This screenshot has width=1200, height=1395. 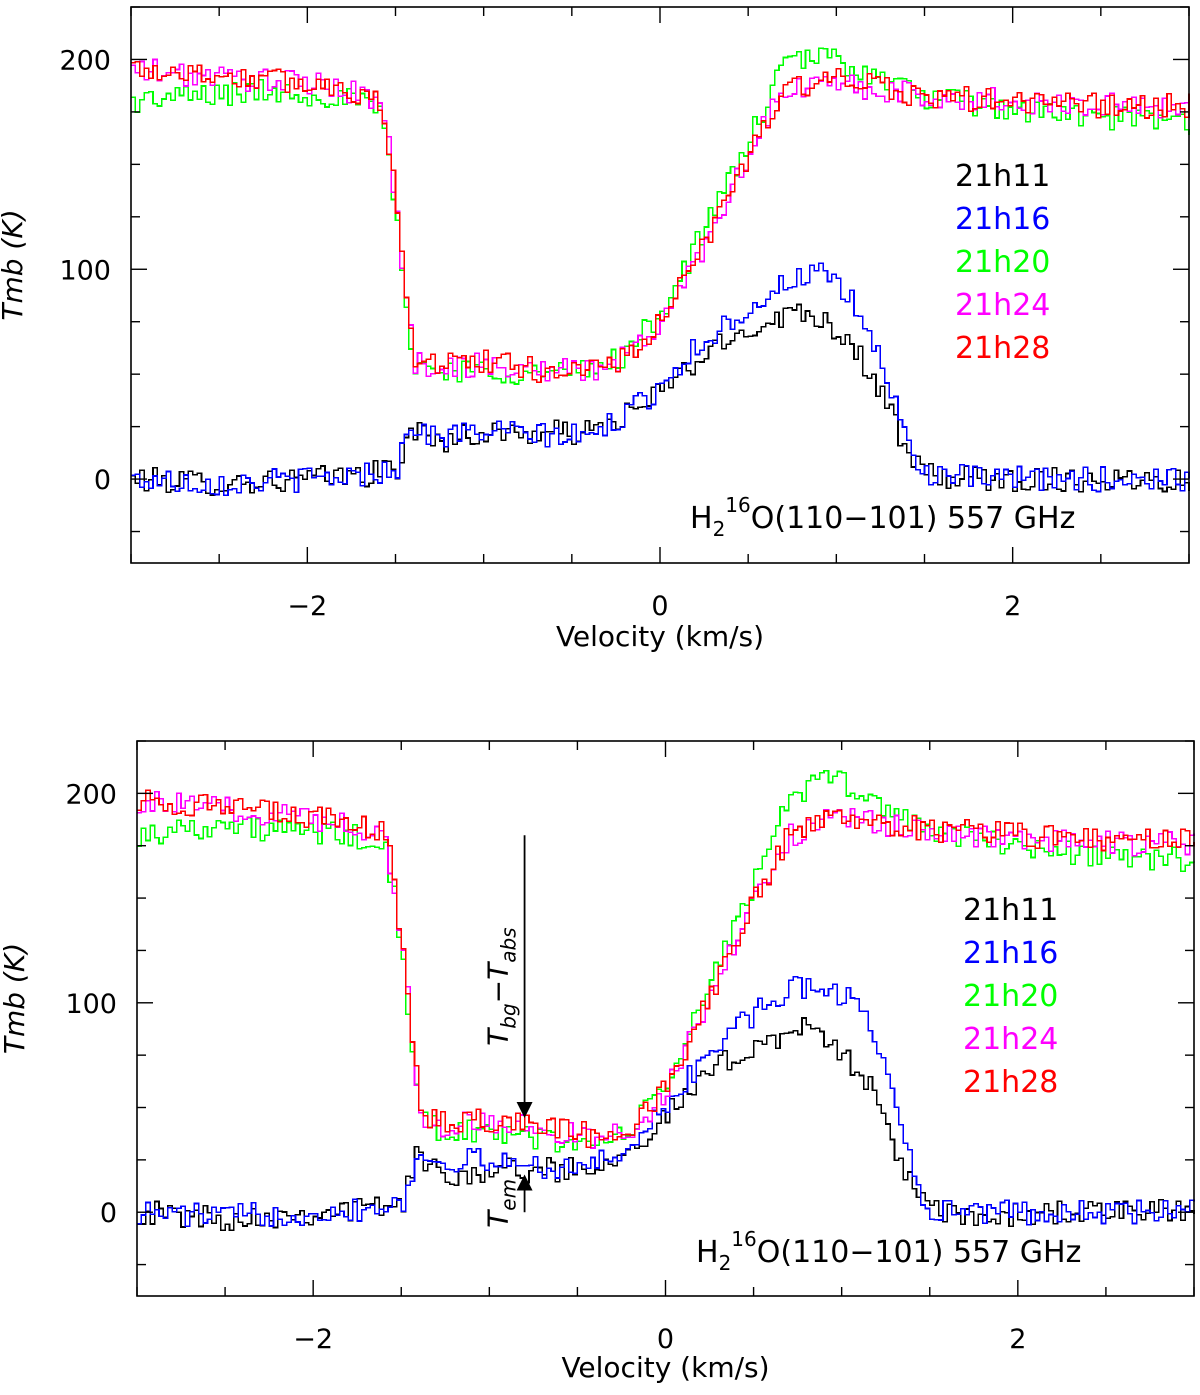 I want to click on absorption-arrowhead, so click(x=524, y=1109).